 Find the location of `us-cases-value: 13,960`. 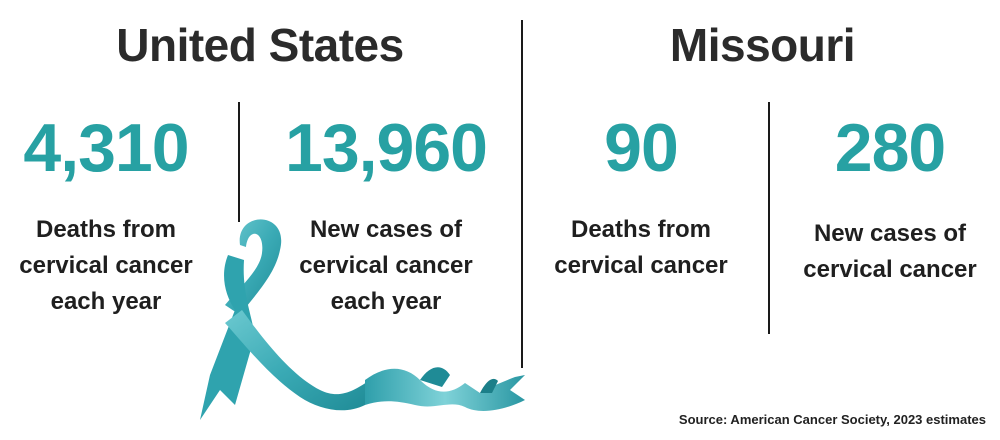

us-cases-value: 13,960 is located at coordinates (386, 148).